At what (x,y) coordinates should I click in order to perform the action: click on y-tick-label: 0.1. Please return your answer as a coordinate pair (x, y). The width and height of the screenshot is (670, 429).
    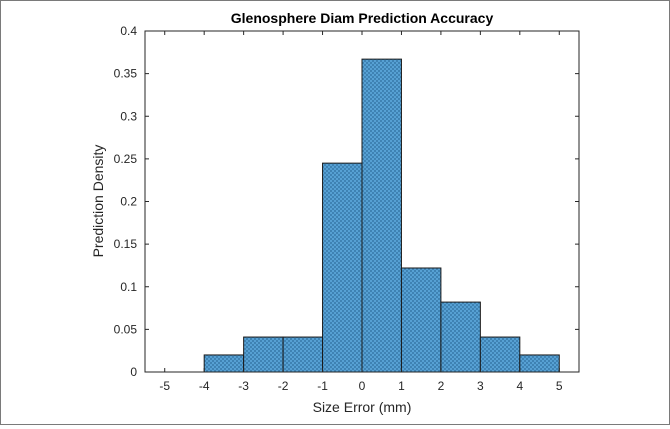
    Looking at the image, I should click on (128, 287).